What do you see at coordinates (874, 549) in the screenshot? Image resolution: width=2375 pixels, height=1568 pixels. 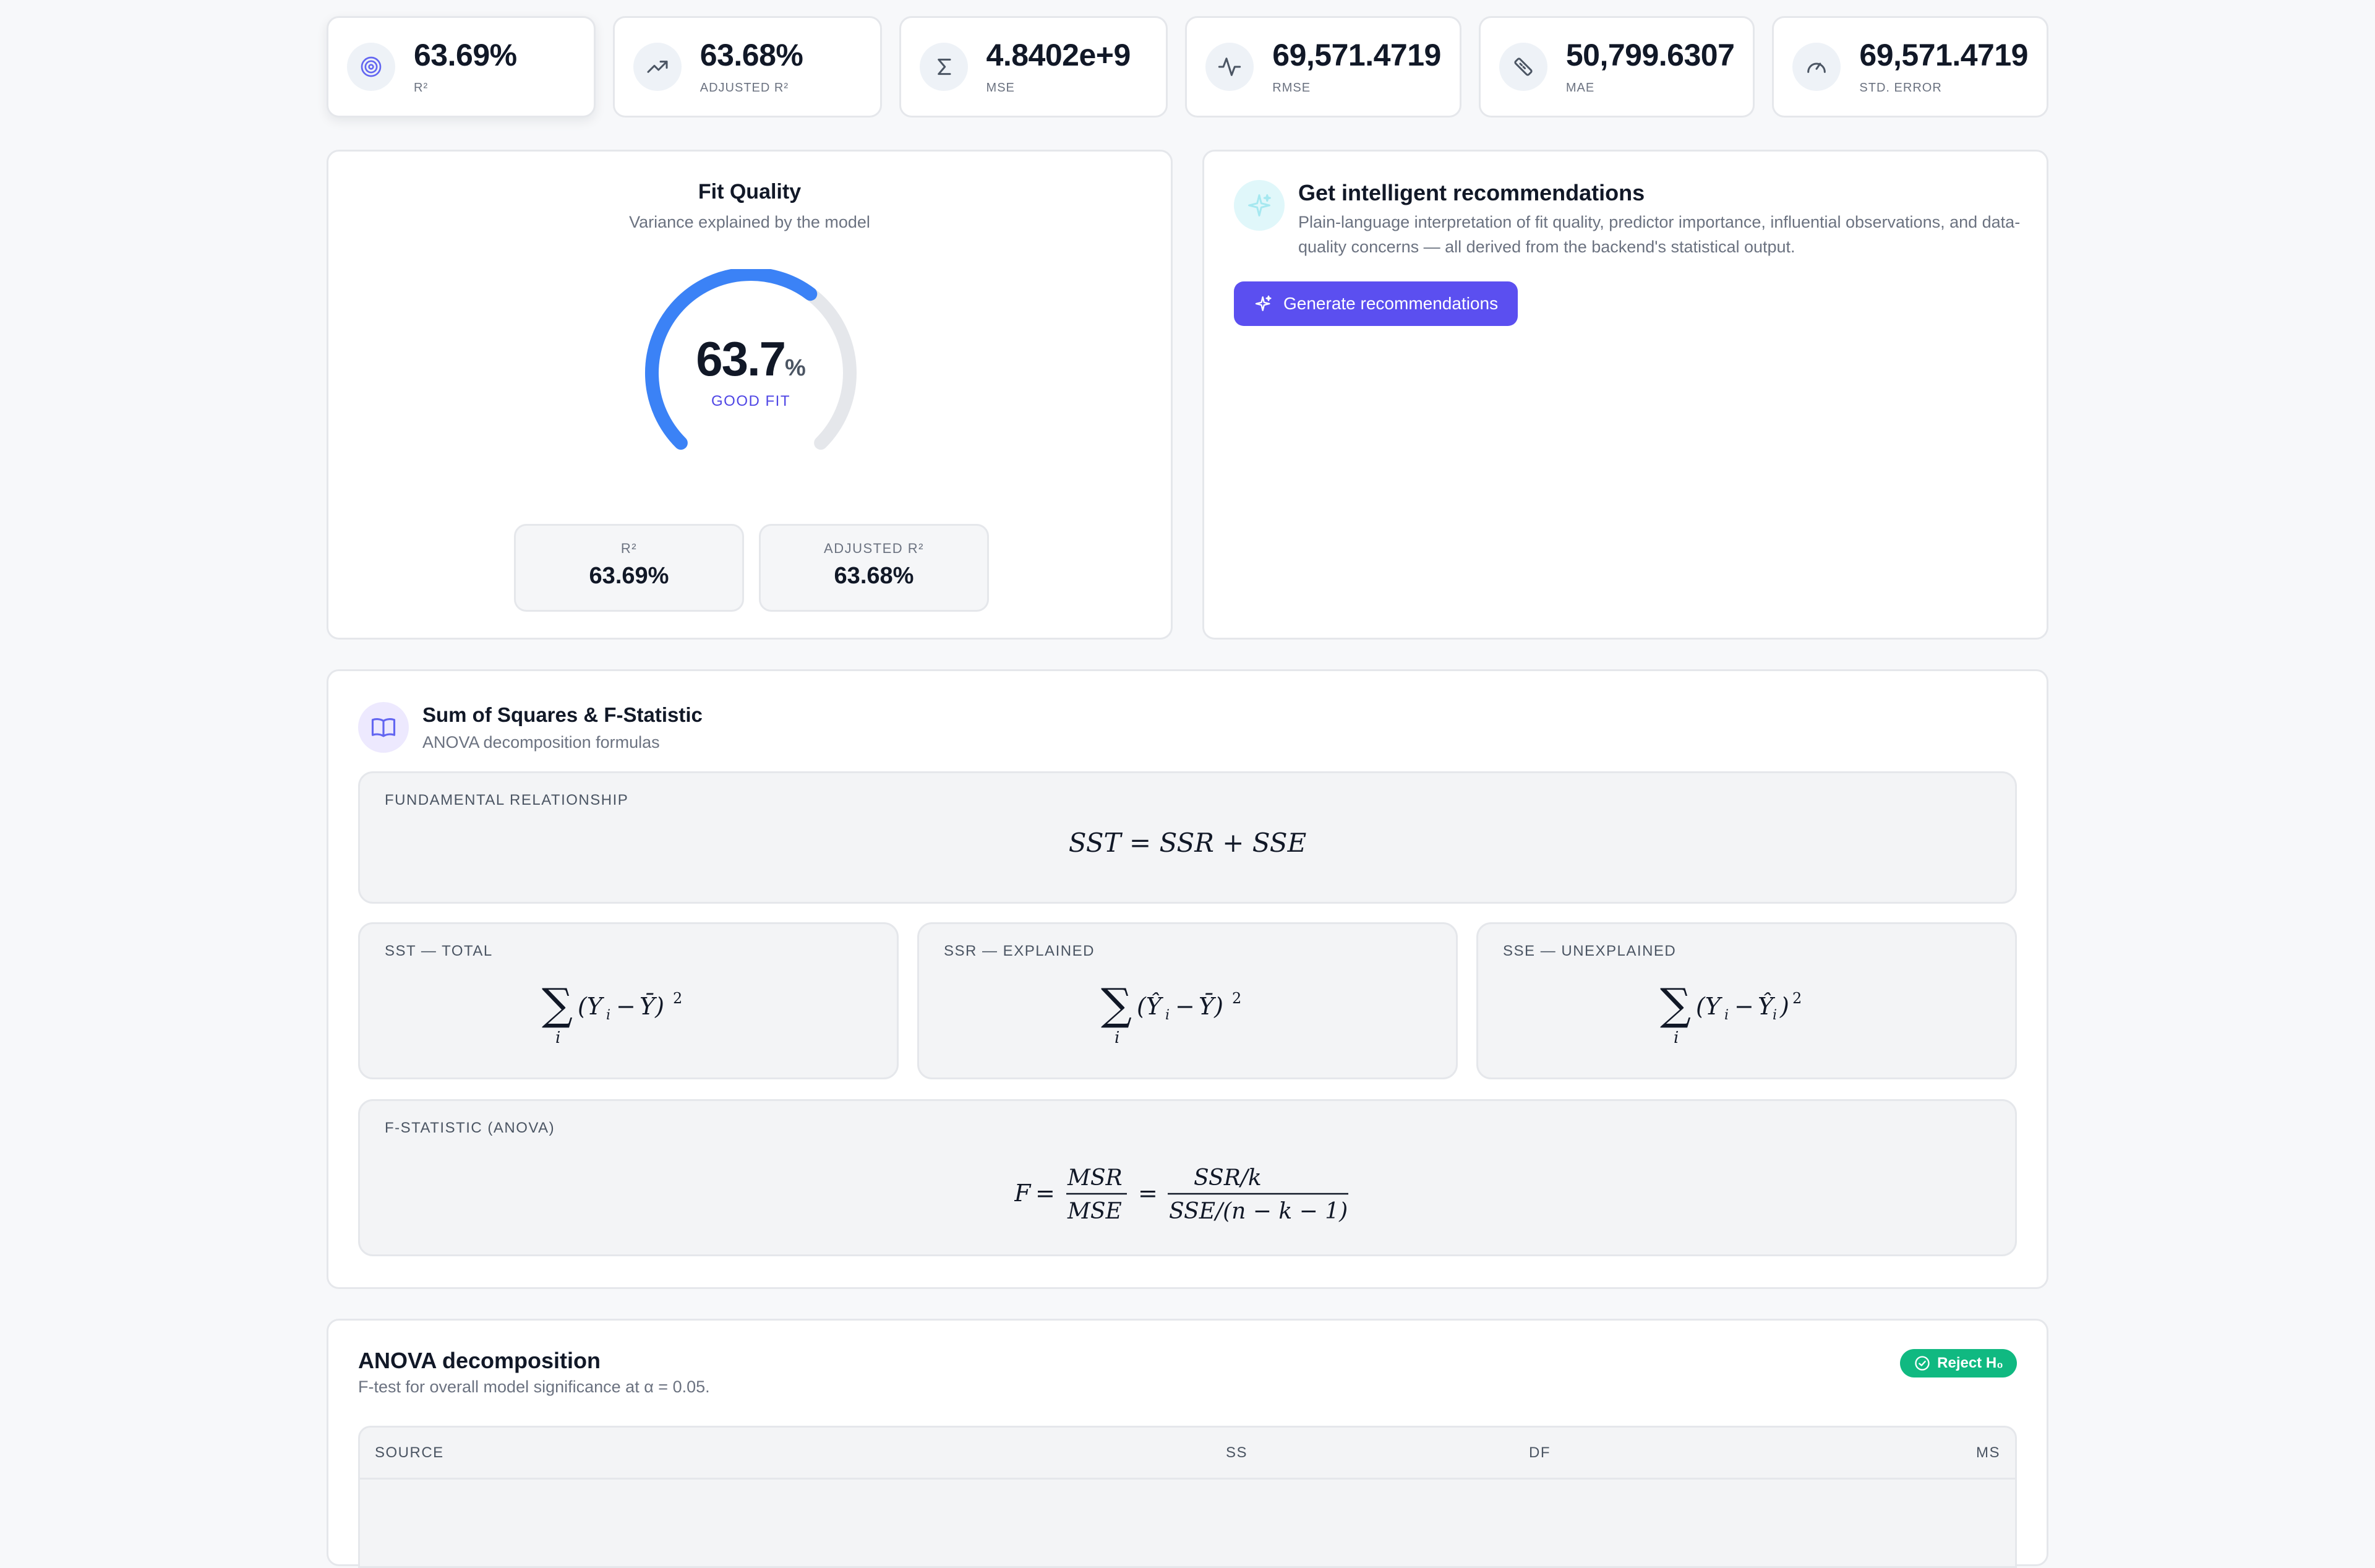 I see `adjusted-r2-summary-label: ADJUSTED R²` at bounding box center [874, 549].